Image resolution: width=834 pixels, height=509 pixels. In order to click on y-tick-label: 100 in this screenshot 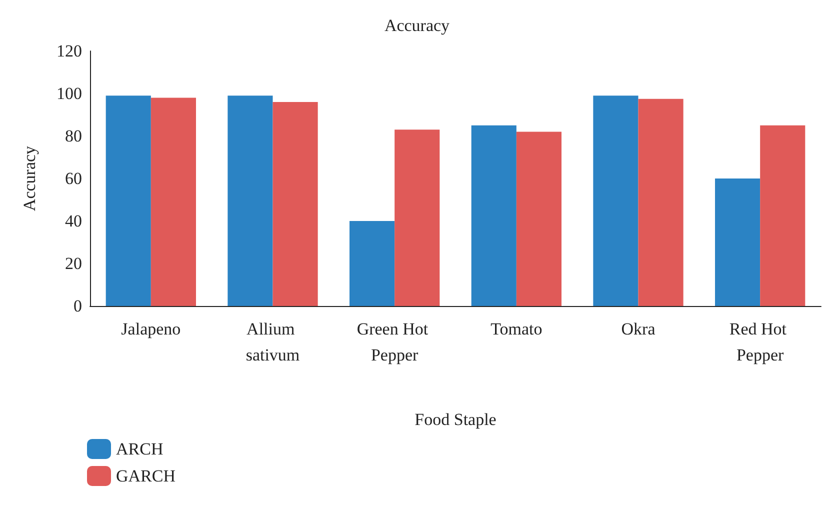, I will do `click(69, 93)`.